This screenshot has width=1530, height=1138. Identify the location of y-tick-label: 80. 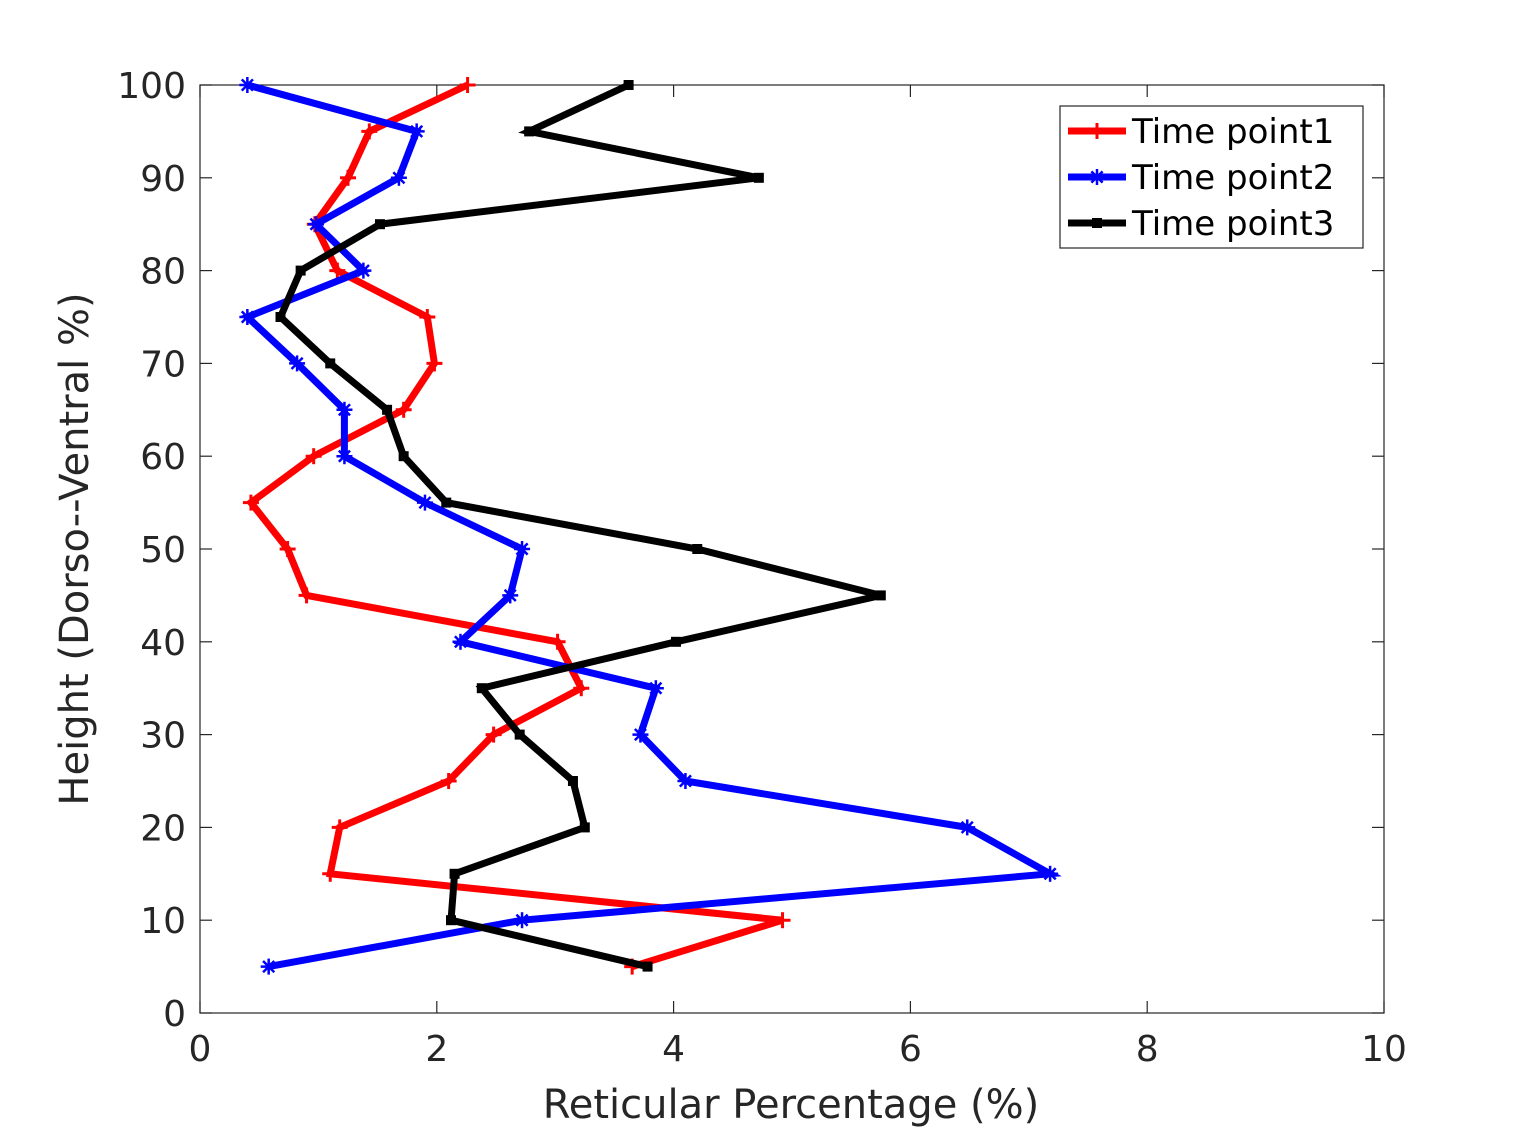
(163, 272).